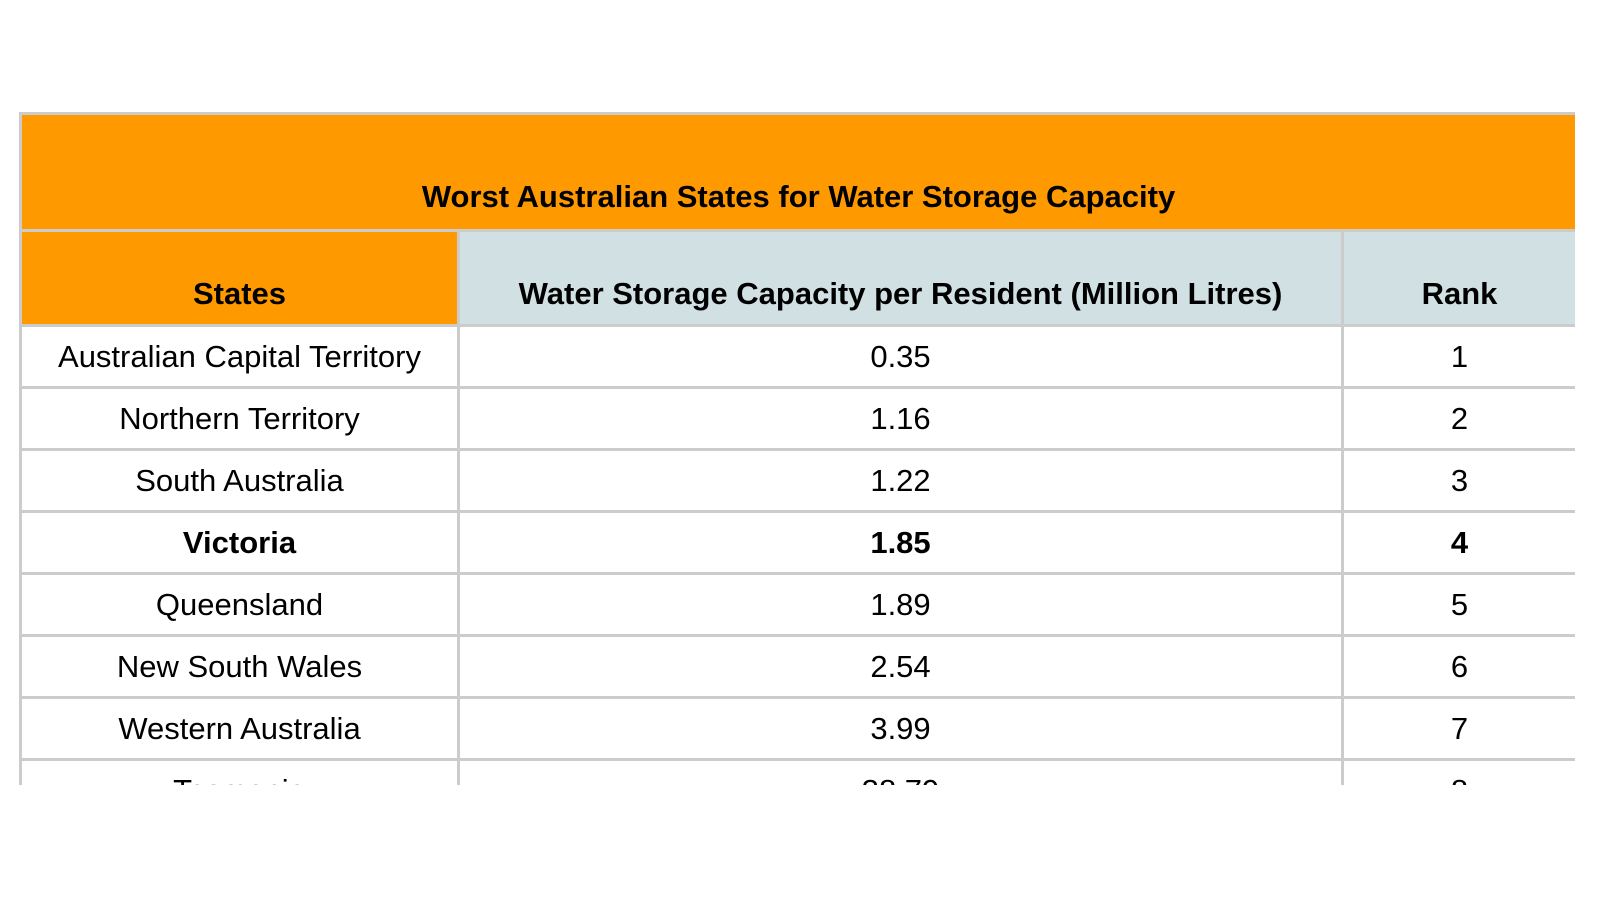  I want to click on table-row: South Australia 1.22 3, so click(797, 480).